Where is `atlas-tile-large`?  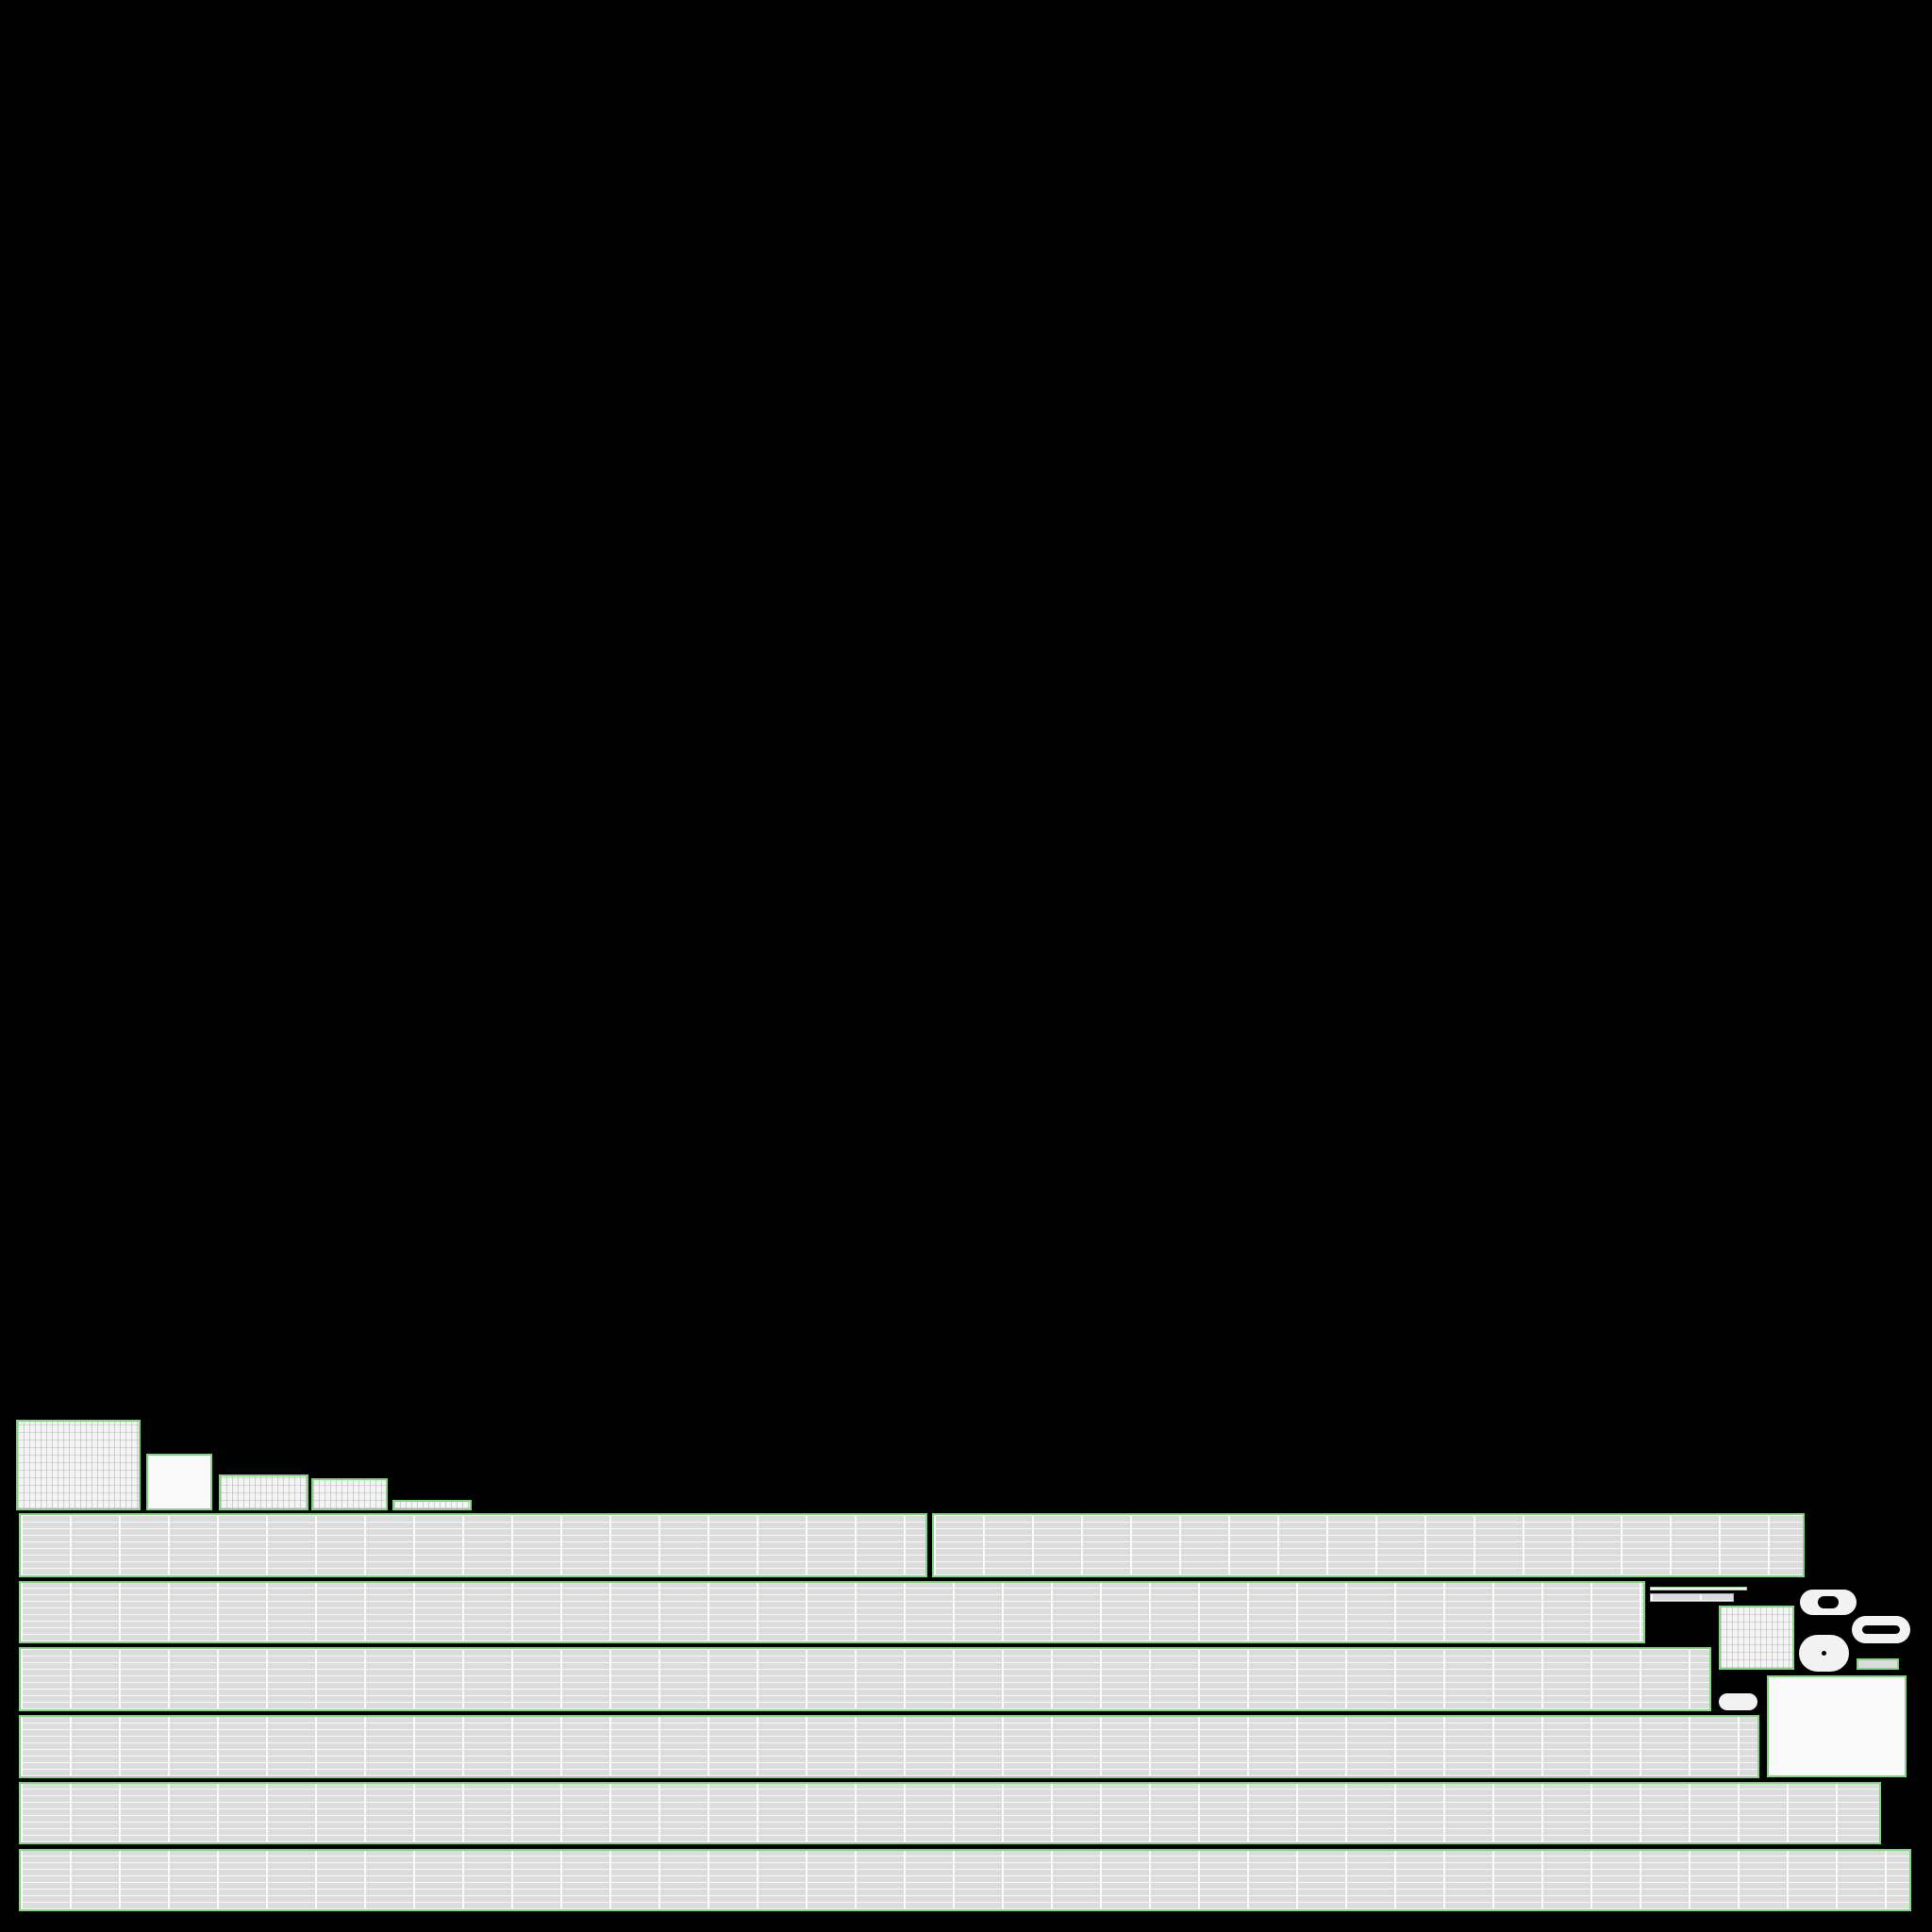 atlas-tile-large is located at coordinates (79, 1465).